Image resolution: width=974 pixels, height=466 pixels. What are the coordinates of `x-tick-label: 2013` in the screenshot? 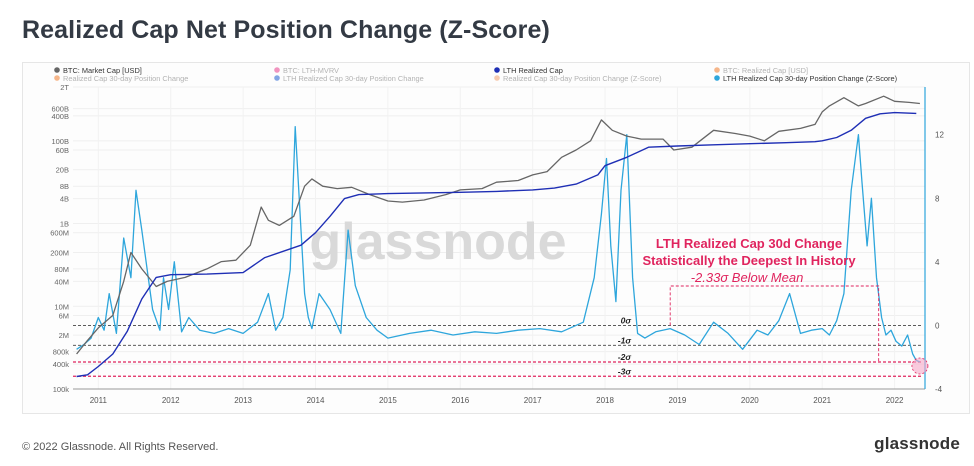 It's located at (243, 400).